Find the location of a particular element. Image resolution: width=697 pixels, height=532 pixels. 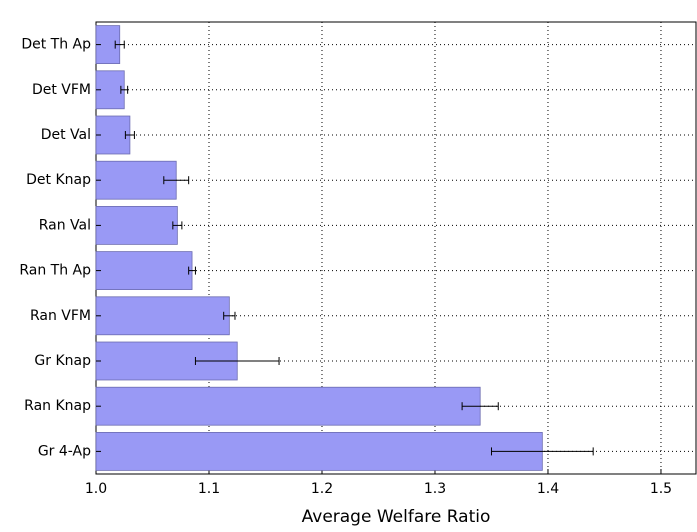

x-tick-label: 1.4 is located at coordinates (548, 489).